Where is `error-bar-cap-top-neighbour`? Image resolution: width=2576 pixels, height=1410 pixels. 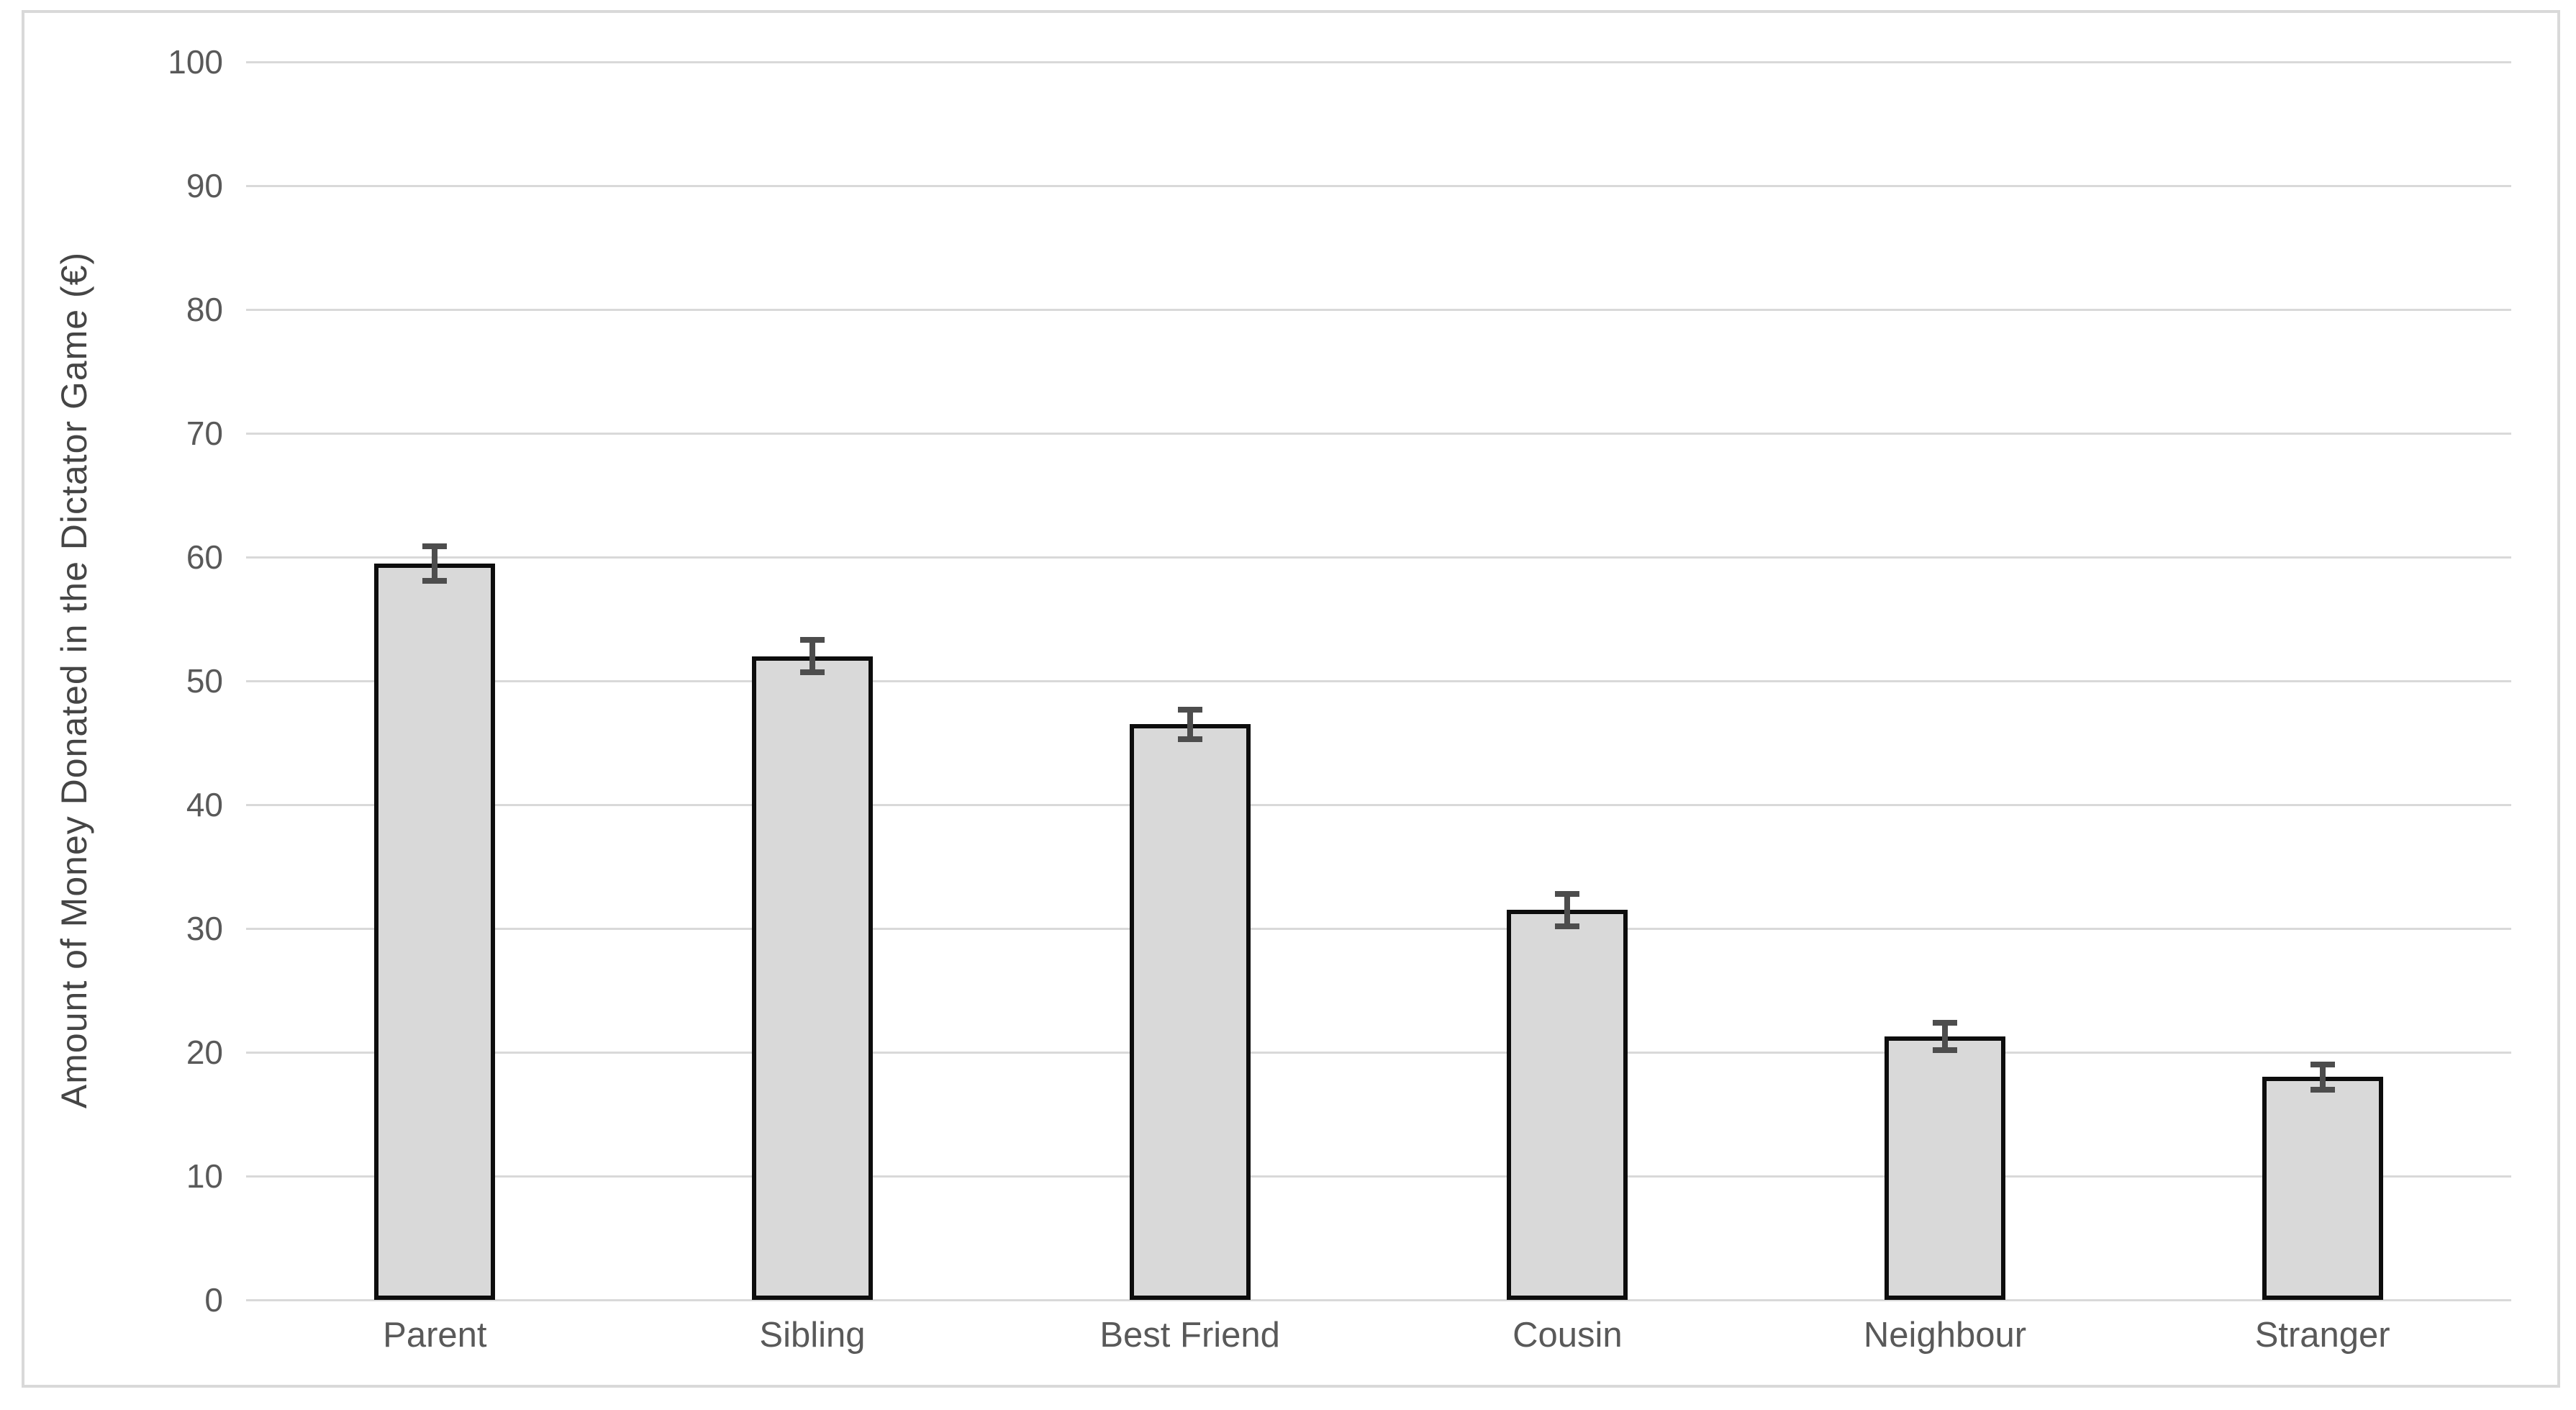 error-bar-cap-top-neighbour is located at coordinates (1945, 1023).